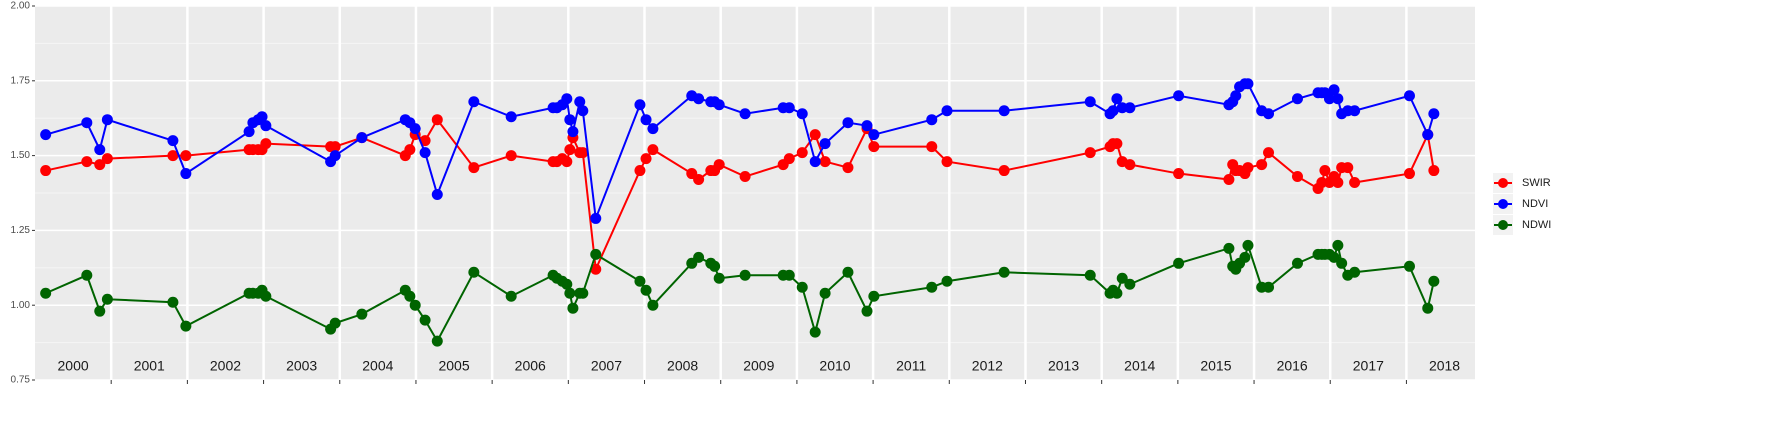 This screenshot has height=442, width=1773. What do you see at coordinates (301, 366) in the screenshot?
I see `year-label: 2003` at bounding box center [301, 366].